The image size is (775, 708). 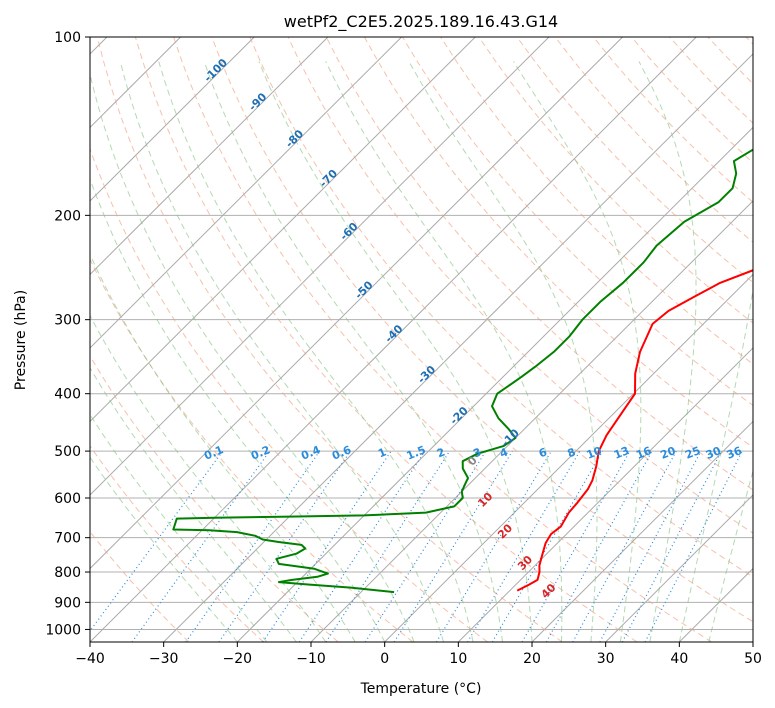 I want to click on y-tick-label: 200, so click(x=67, y=216).